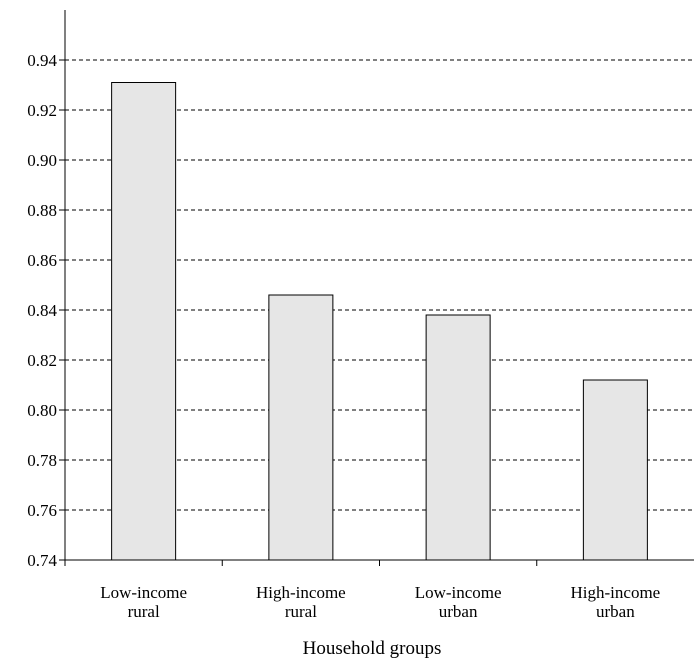 The image size is (694, 662). I want to click on y-tick-label: 0.84, so click(42, 310).